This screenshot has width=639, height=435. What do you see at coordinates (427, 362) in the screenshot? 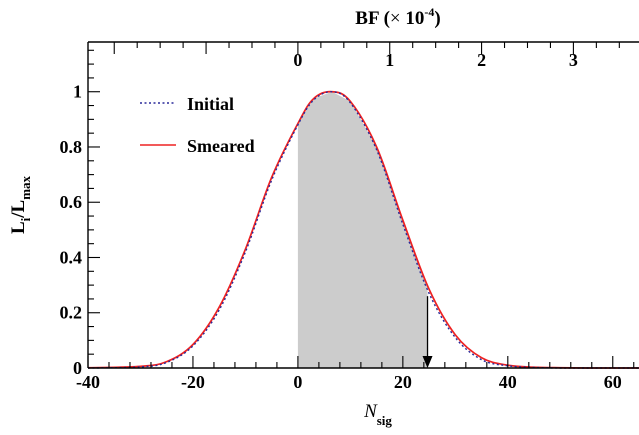
I see `limit-arrow-head` at bounding box center [427, 362].